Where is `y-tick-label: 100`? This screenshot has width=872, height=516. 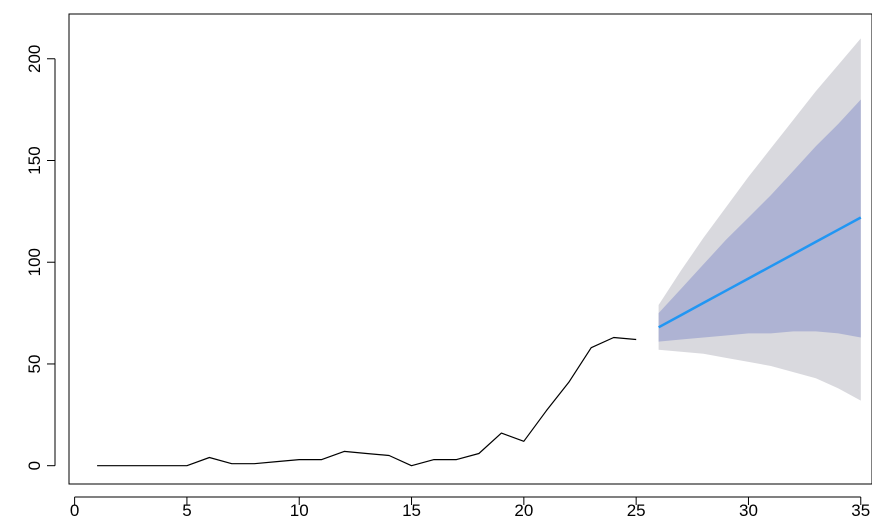 y-tick-label: 100 is located at coordinates (34, 262).